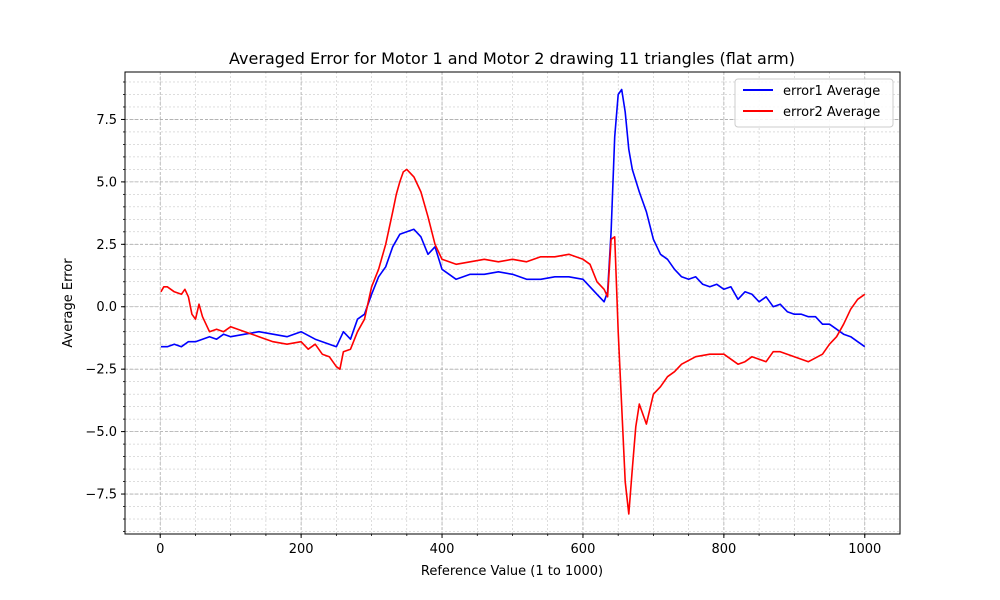 This screenshot has height=600, width=1000. What do you see at coordinates (101, 370) in the screenshot?
I see `y-tick-label: −2.5` at bounding box center [101, 370].